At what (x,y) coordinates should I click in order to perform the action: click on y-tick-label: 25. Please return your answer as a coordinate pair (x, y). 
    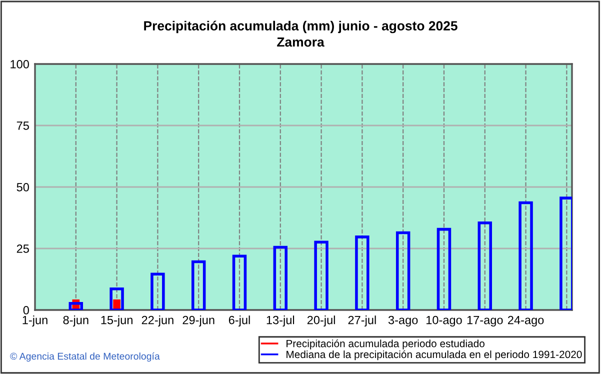
    Looking at the image, I should click on (22, 248).